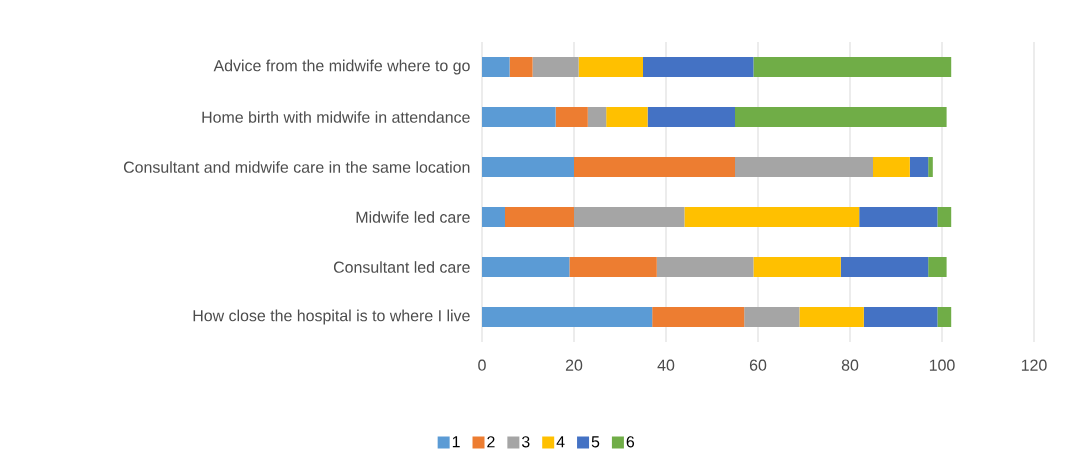 Image resolution: width=1074 pixels, height=460 pixels. Describe the element at coordinates (331, 317) in the screenshot. I see `y-tick-label: How close the hospital is to where I live` at that location.